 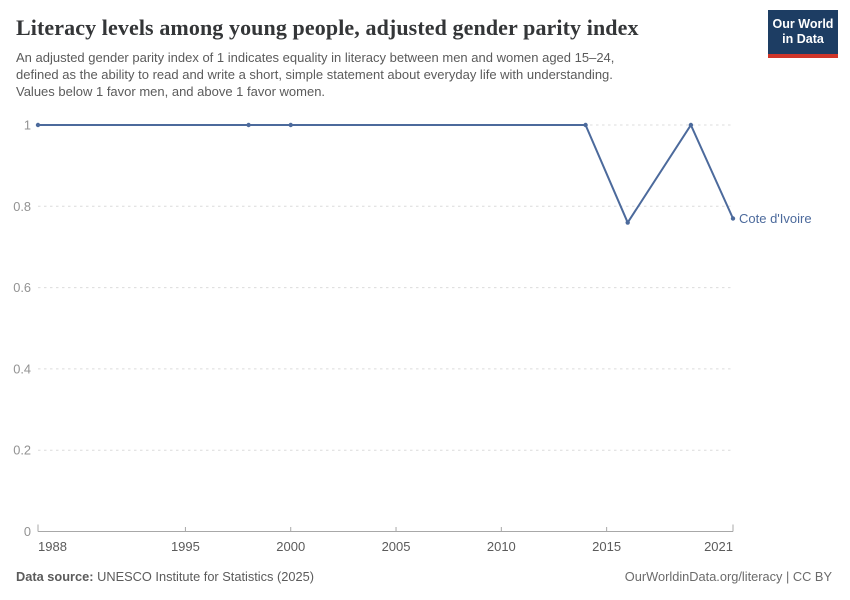 What do you see at coordinates (606, 546) in the screenshot?
I see `x-axis-tick-label: 2015` at bounding box center [606, 546].